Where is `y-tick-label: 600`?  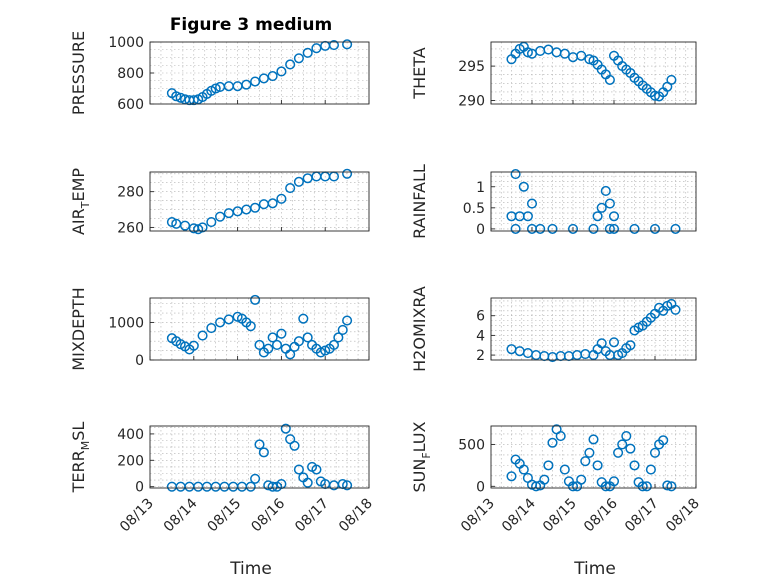
y-tick-label: 600 is located at coordinates (130, 105).